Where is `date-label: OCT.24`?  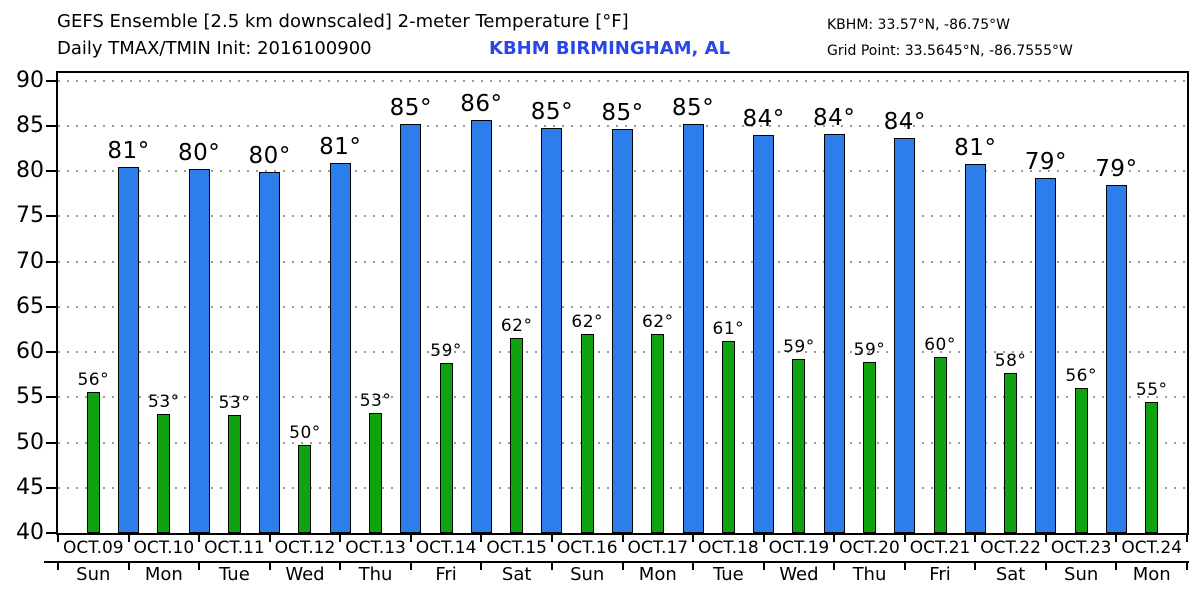 date-label: OCT.24 is located at coordinates (1152, 548).